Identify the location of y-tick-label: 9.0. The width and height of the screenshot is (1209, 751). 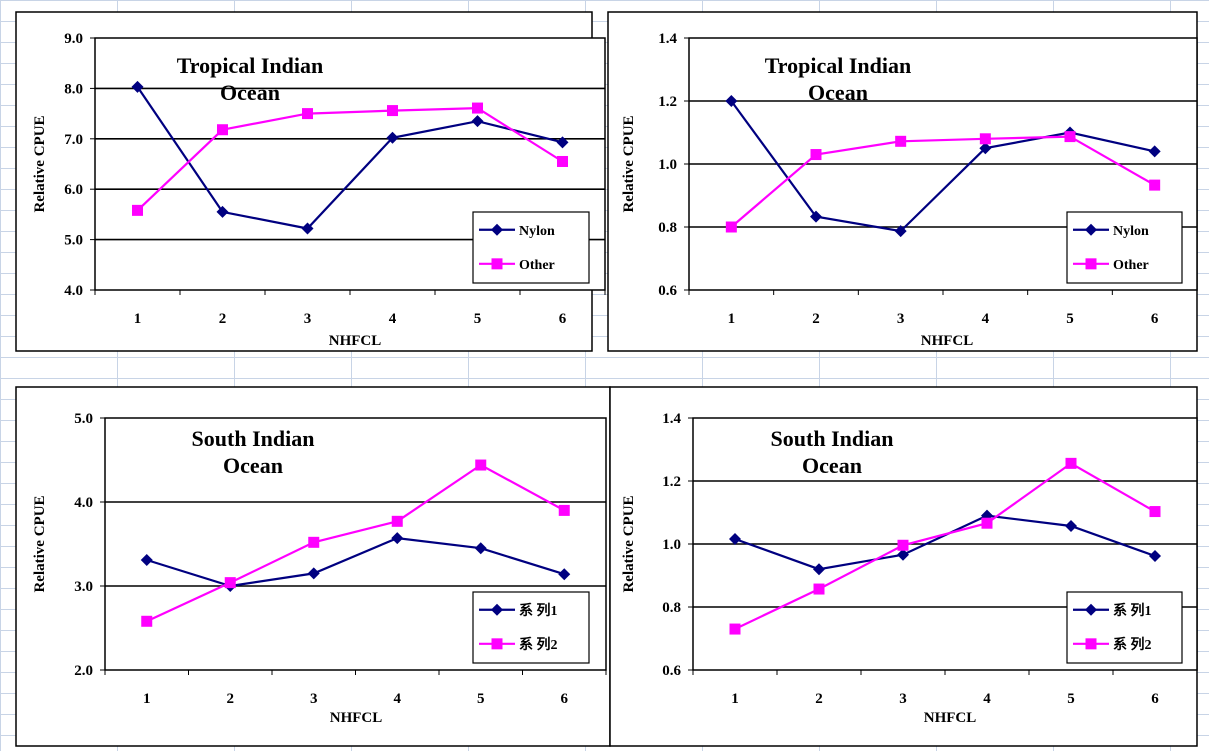
(73, 39).